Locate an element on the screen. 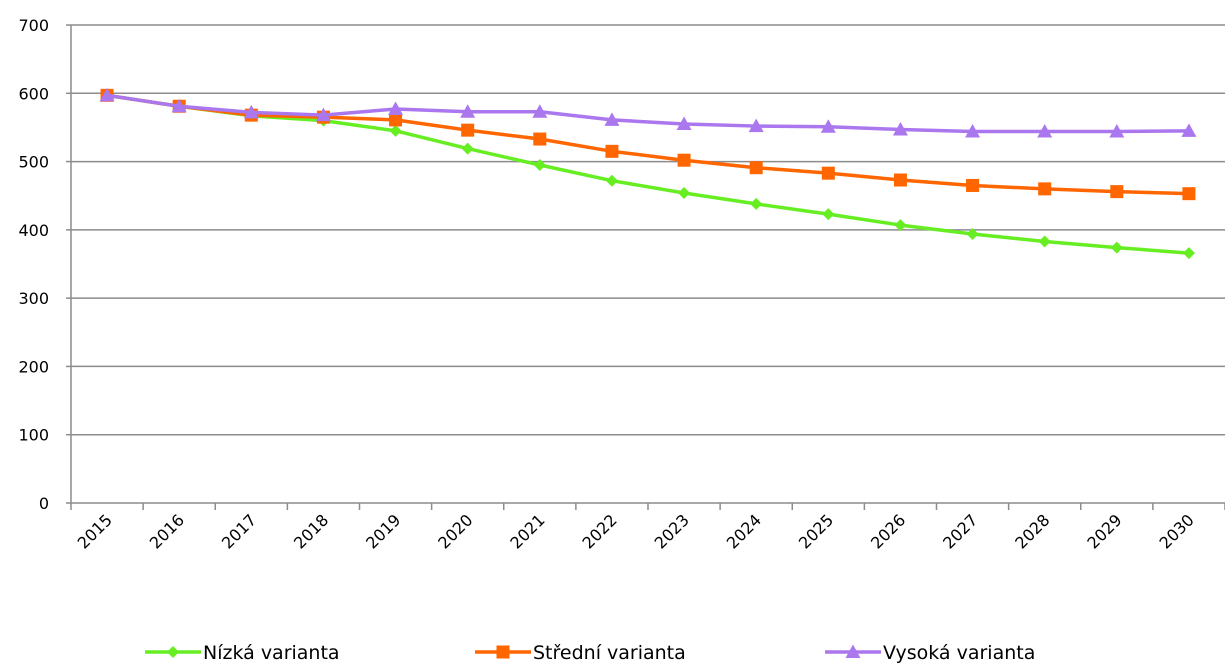 This screenshot has width=1225, height=668. y-tick-label: 400 is located at coordinates (33, 230).